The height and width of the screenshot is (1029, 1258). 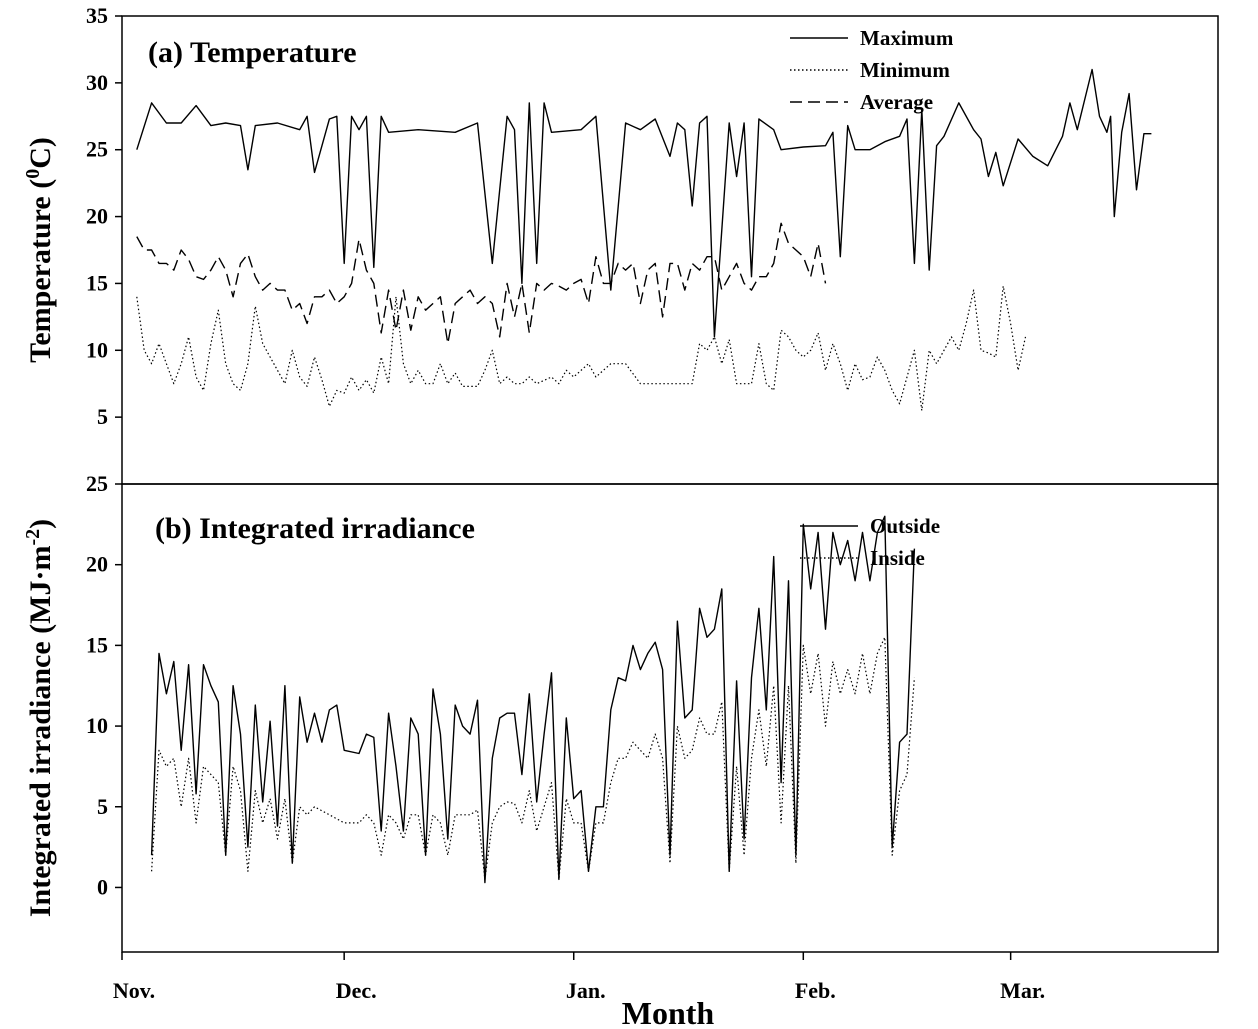 I want to click on x-tick-label-jan: Jan., so click(x=586, y=990).